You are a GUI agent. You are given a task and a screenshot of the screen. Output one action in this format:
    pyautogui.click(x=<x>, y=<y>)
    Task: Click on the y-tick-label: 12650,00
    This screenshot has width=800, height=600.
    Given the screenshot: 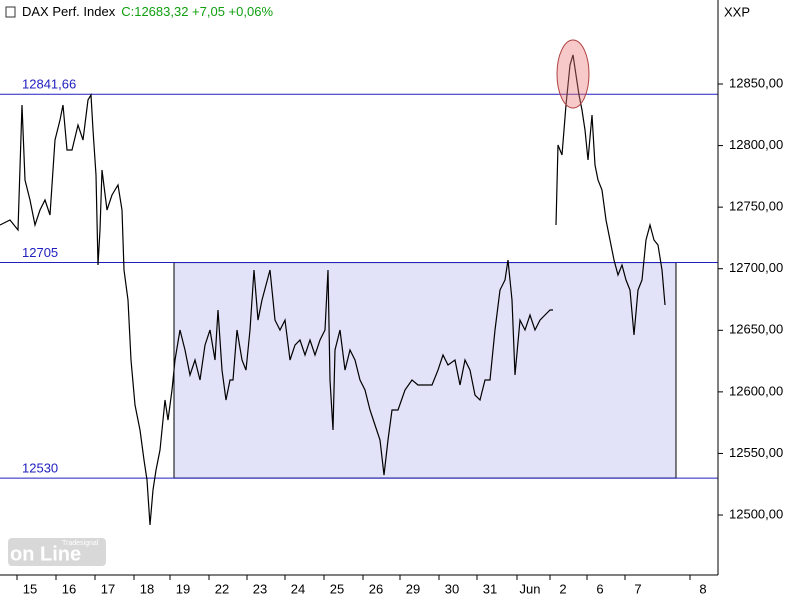 What is the action you would take?
    pyautogui.click(x=756, y=329)
    